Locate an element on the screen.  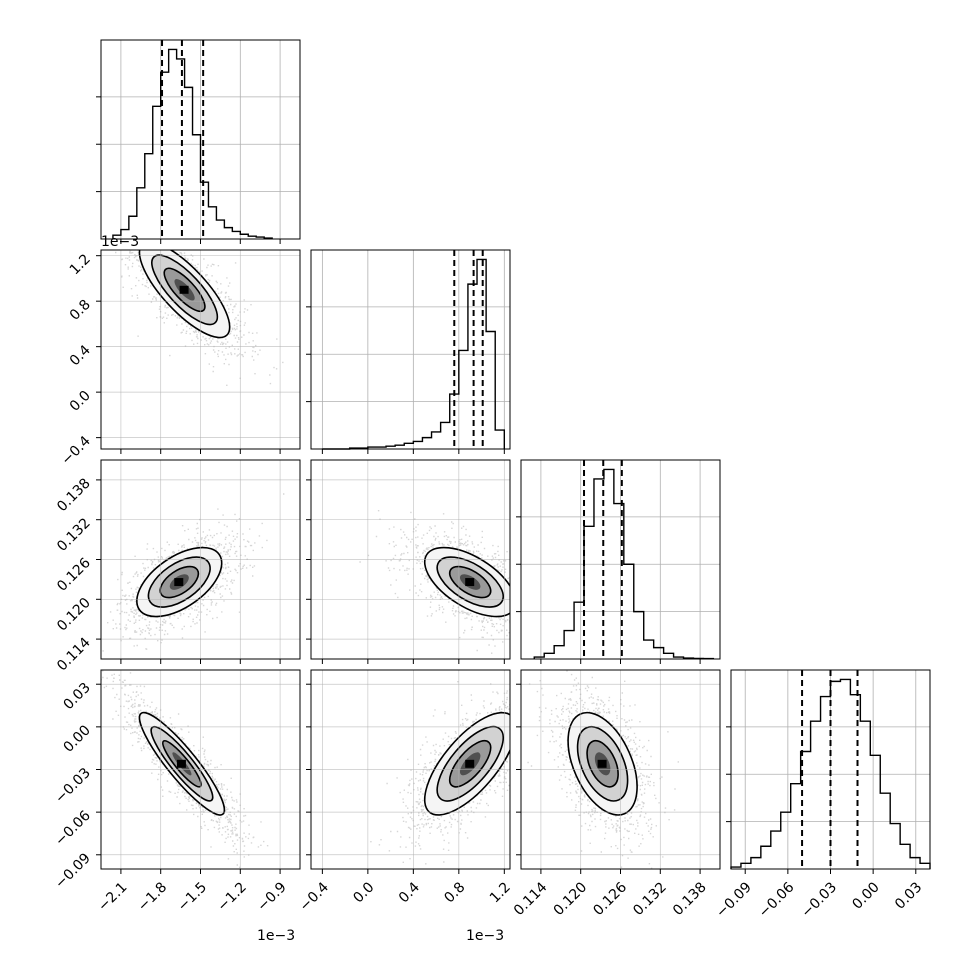
y-tick-label: 0.114 is located at coordinates (74, 655).